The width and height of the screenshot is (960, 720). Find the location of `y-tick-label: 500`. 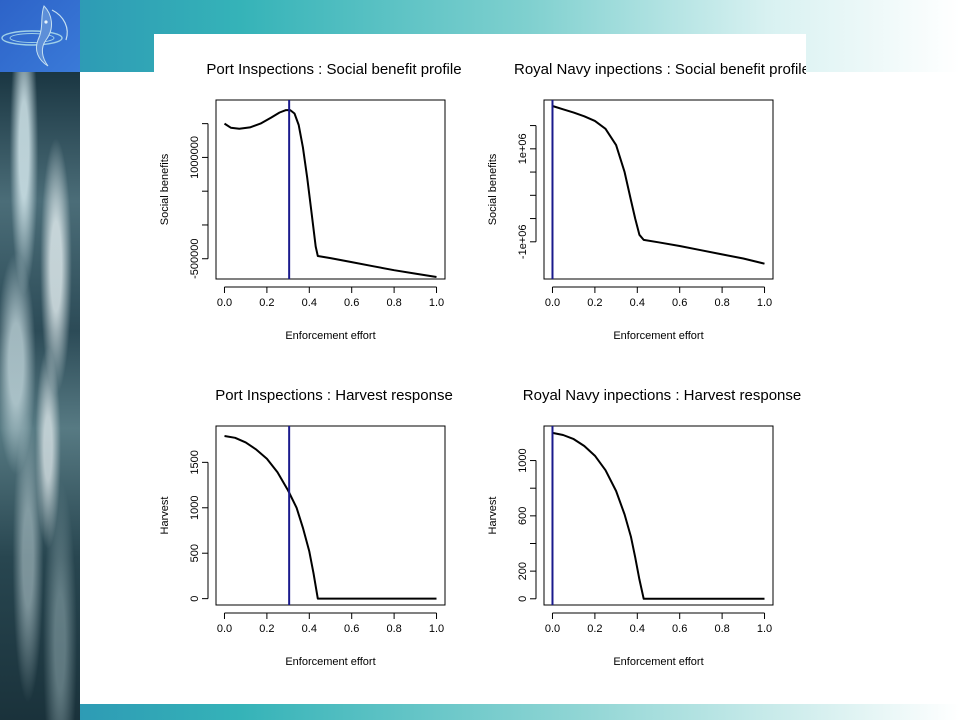

y-tick-label: 500 is located at coordinates (195, 553).